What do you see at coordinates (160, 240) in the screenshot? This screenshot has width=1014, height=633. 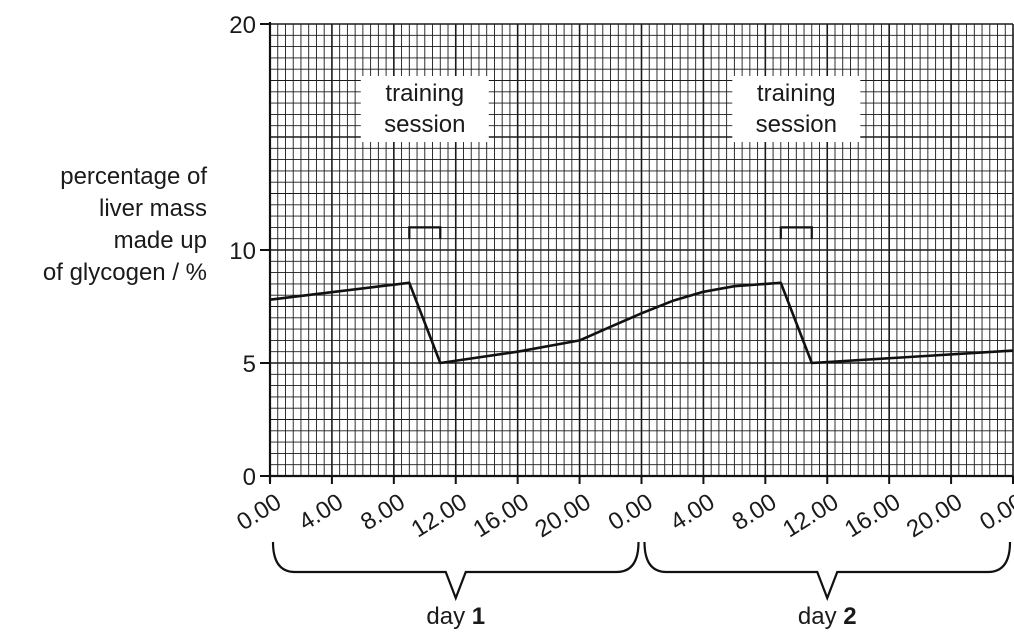 I see `y-axis-label-line: made up` at bounding box center [160, 240].